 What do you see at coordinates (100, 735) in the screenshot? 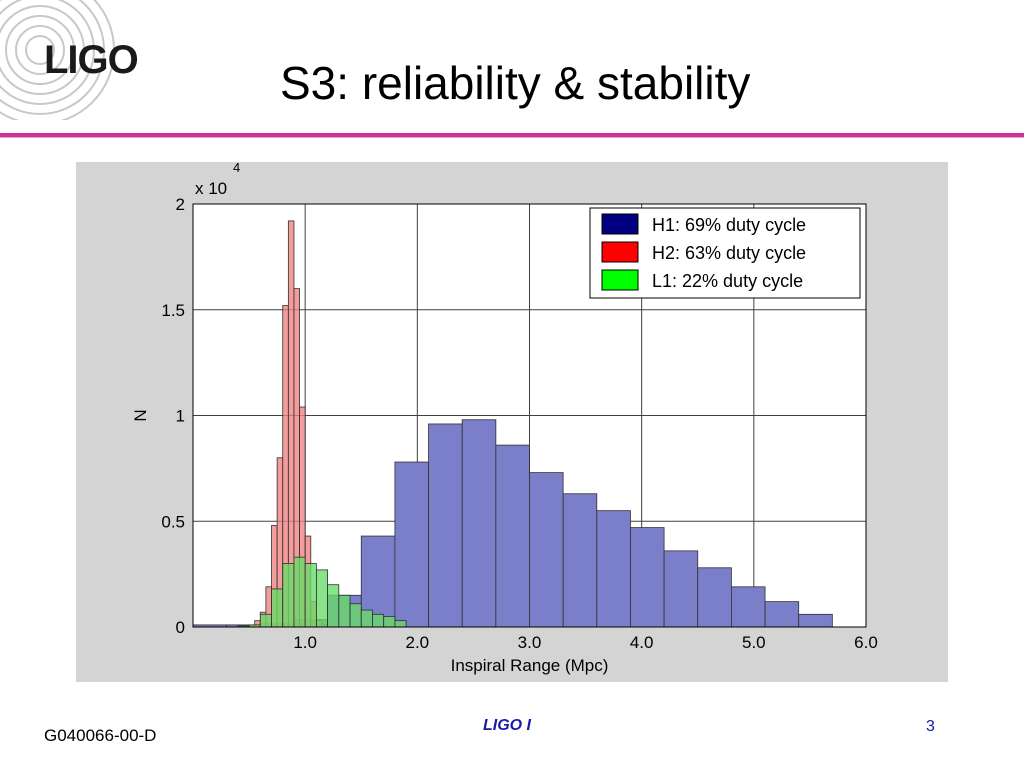
I see `document-id: G040066-00-D` at bounding box center [100, 735].